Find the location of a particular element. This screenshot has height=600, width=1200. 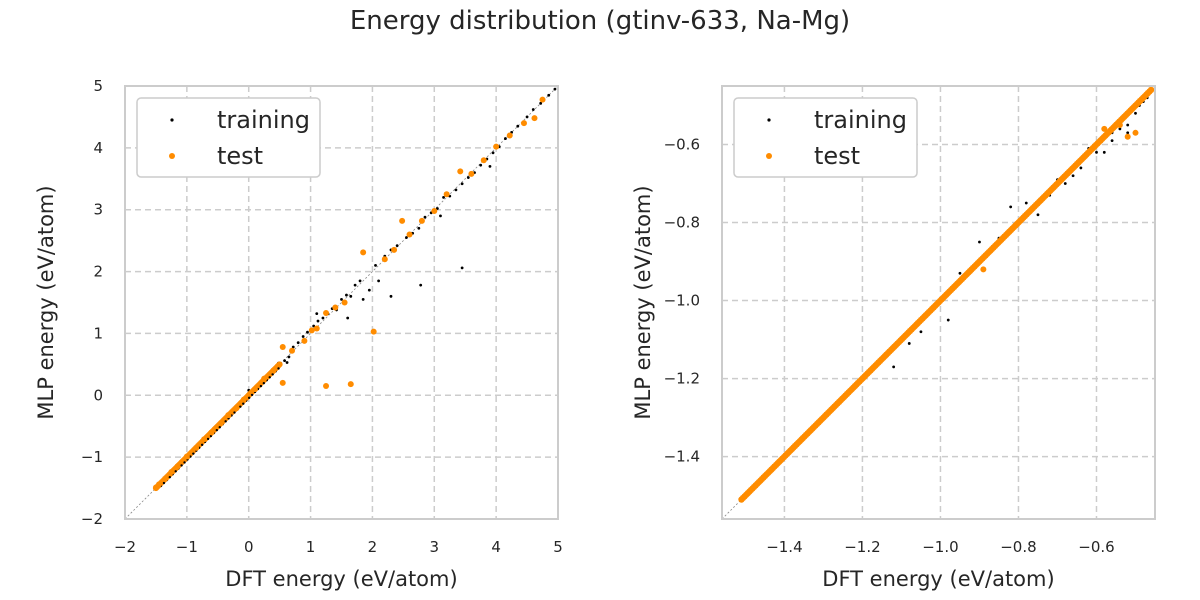

legend-label-training: training is located at coordinates (860, 120).